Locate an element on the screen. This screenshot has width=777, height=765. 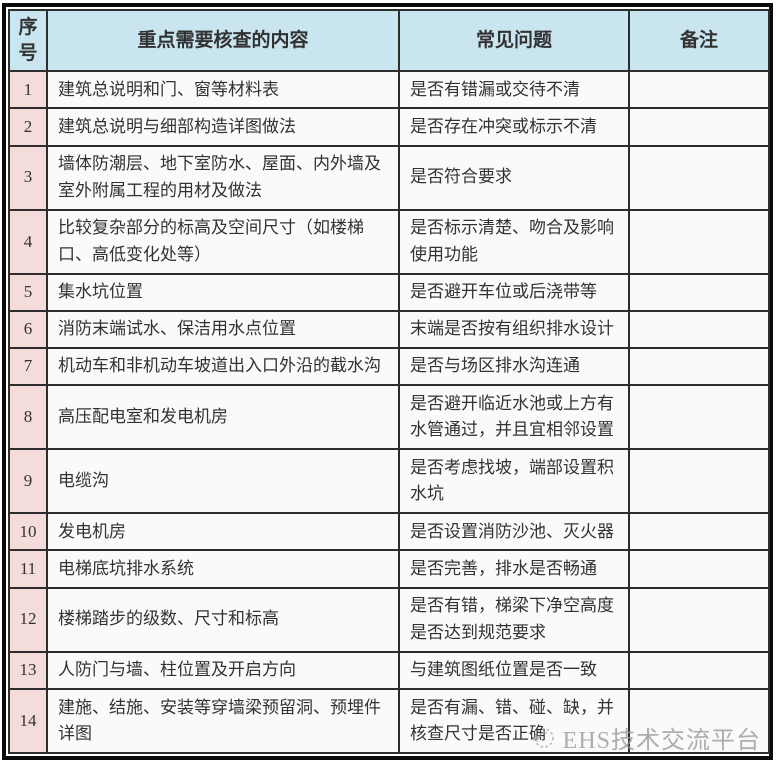
row-number-cell: 14 is located at coordinates (28, 721).